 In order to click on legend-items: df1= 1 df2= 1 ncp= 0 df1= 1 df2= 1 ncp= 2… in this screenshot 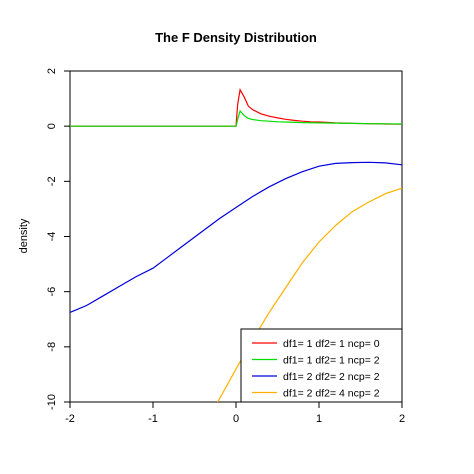, I will do `click(316, 369)`.